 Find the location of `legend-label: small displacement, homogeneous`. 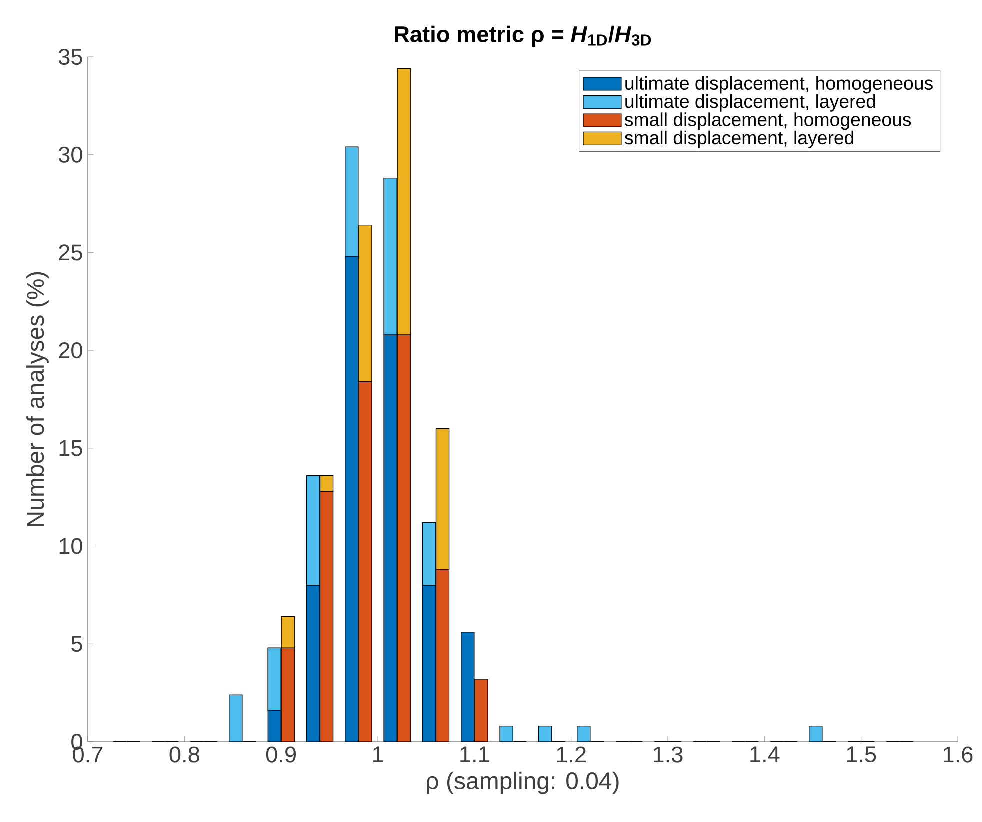

legend-label: small displacement, homogeneous is located at coordinates (768, 121).